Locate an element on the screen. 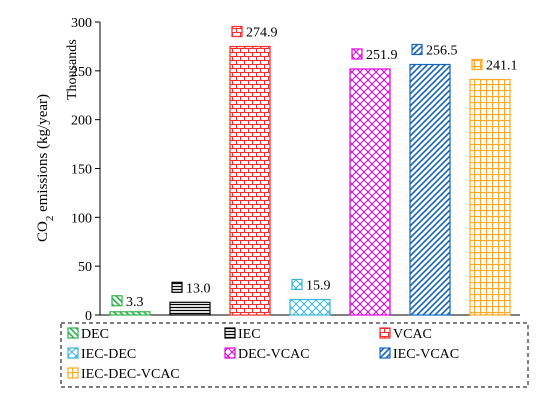  y-tick-label: 0 is located at coordinates (88, 316).